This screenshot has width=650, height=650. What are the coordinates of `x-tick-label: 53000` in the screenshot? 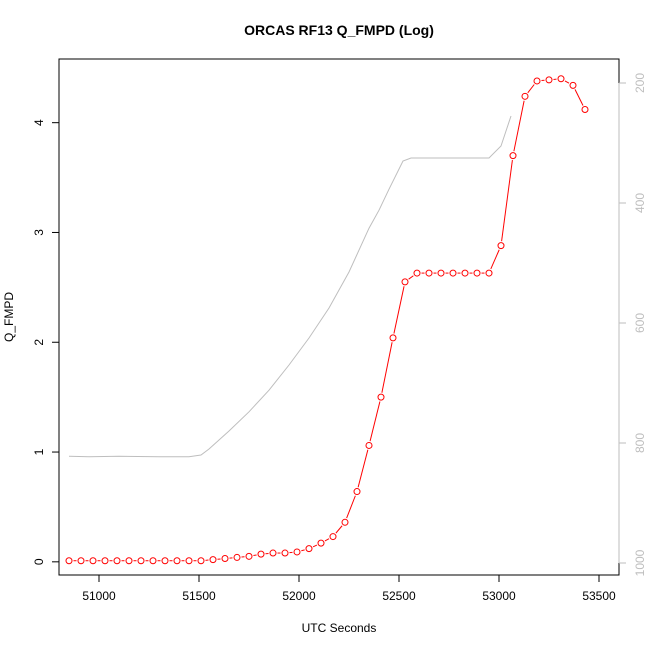 It's located at (499, 596).